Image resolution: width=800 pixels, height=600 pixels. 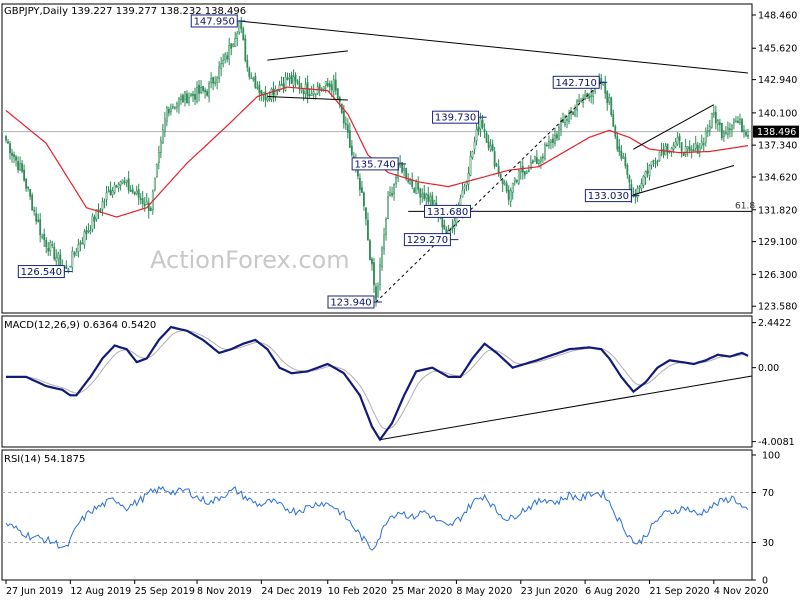 I want to click on time-axis-label: 6 Aug 2020, so click(x=612, y=591).